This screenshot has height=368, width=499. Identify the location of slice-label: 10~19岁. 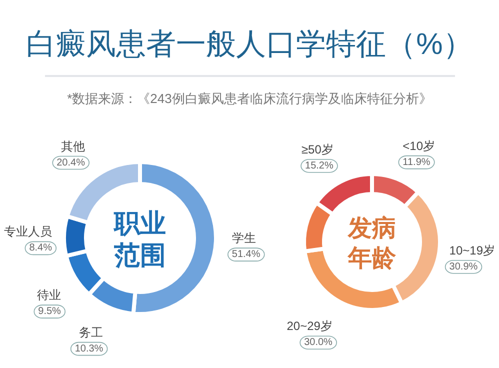
(472, 250).